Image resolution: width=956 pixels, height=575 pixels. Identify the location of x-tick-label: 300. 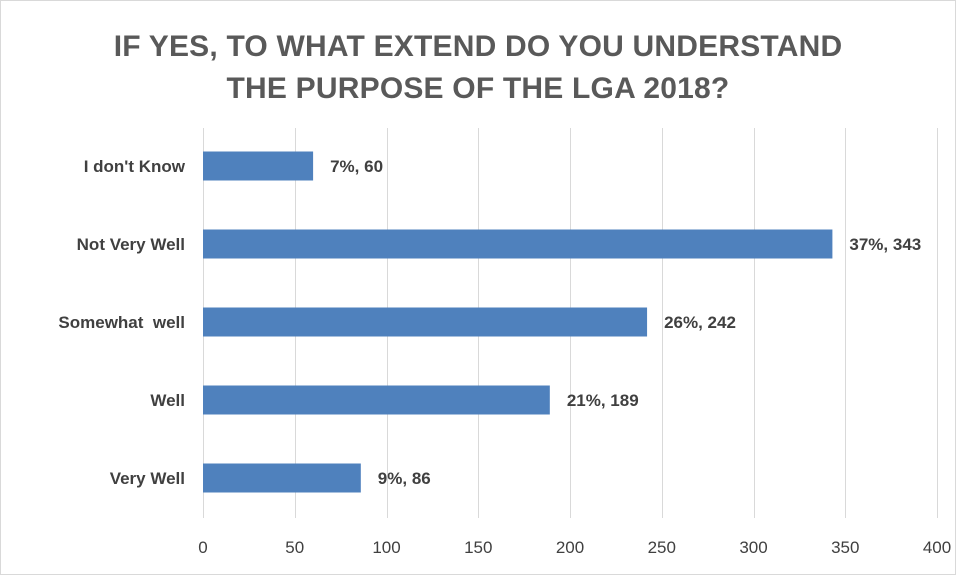
(753, 547).